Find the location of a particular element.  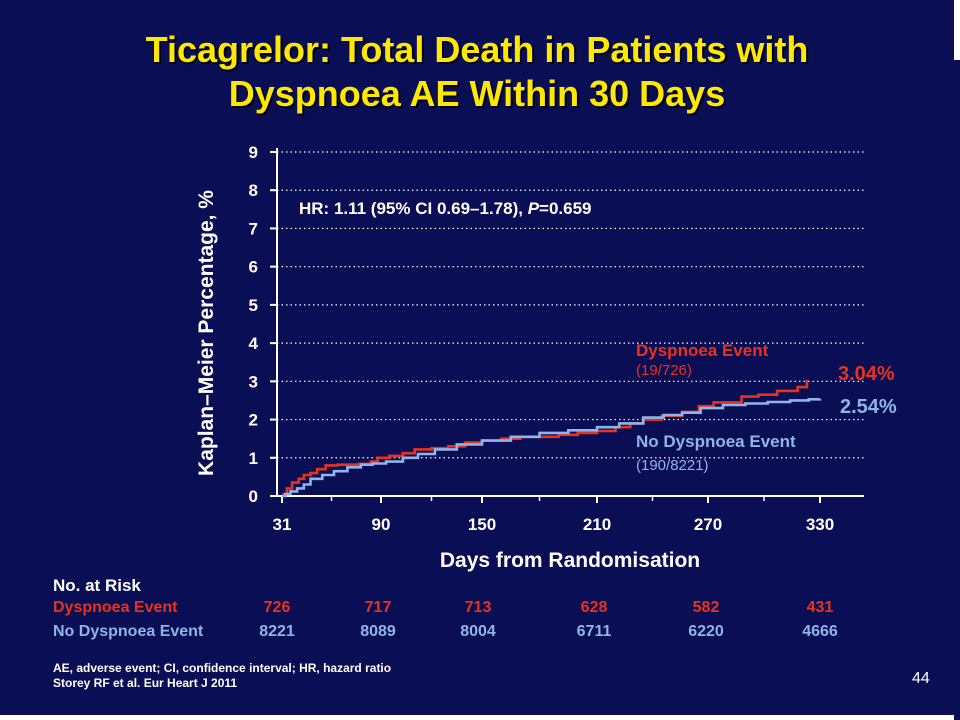

y-tick-label-9: 9 is located at coordinates (253, 152).